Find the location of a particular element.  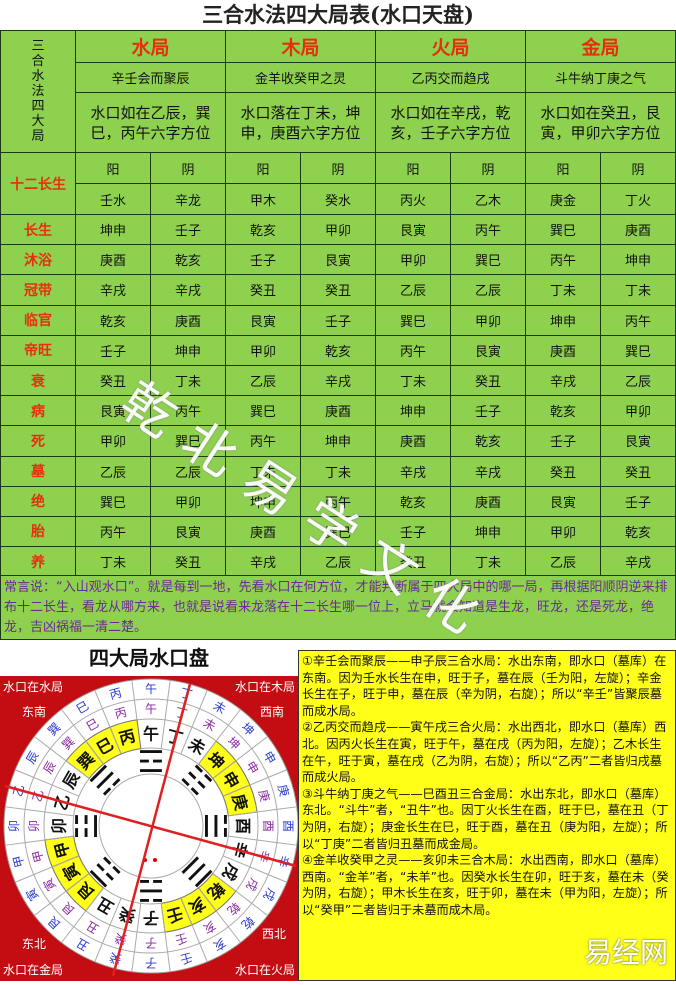

bureau-metal: 金局 is located at coordinates (600, 46).